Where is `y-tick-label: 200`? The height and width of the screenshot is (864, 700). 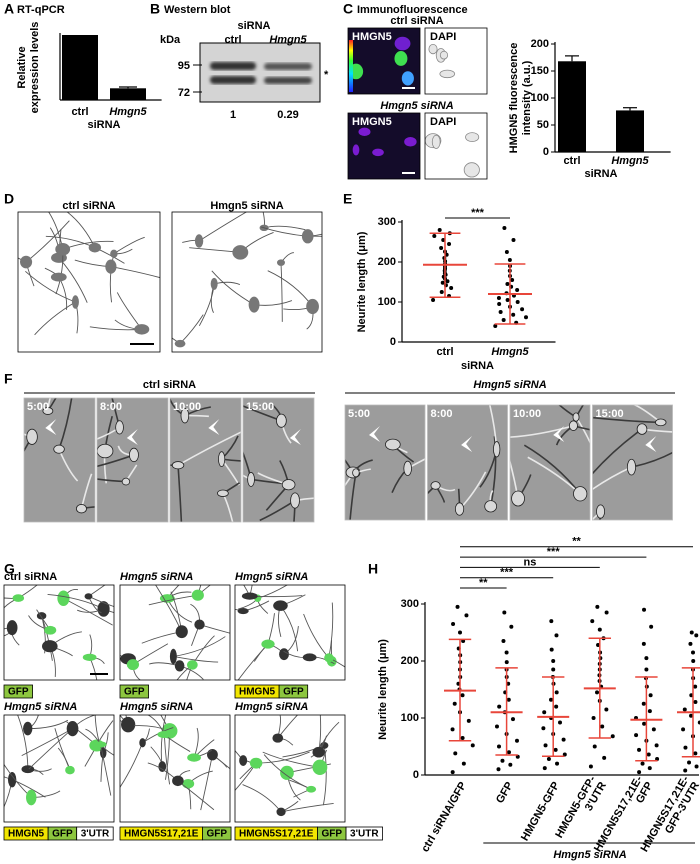
y-tick-label: 200 is located at coordinates (410, 661).